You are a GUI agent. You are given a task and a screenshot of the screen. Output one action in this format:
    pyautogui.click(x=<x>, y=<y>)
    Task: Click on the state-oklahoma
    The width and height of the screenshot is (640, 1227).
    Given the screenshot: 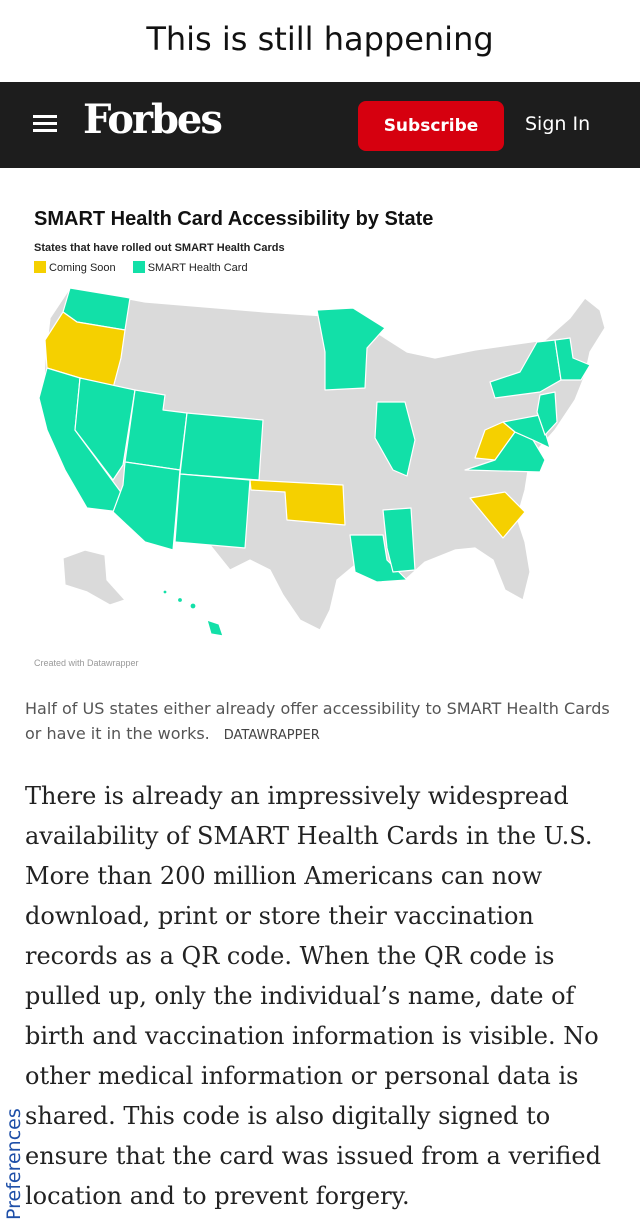 What is the action you would take?
    pyautogui.click(x=297, y=502)
    